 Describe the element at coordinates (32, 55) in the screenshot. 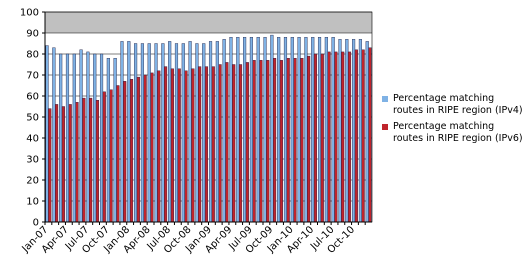

I see `y-tick-label: 80` at that location.